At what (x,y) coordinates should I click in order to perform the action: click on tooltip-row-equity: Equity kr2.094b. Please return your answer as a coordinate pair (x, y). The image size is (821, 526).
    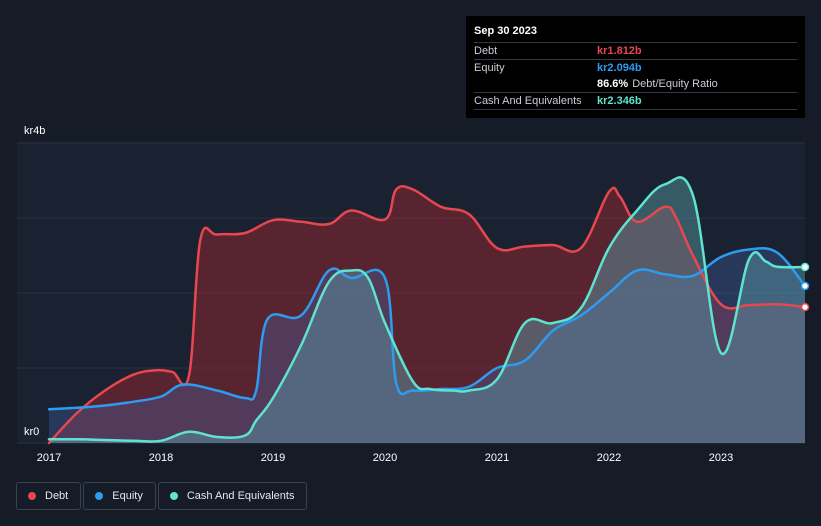
    Looking at the image, I should click on (635, 68).